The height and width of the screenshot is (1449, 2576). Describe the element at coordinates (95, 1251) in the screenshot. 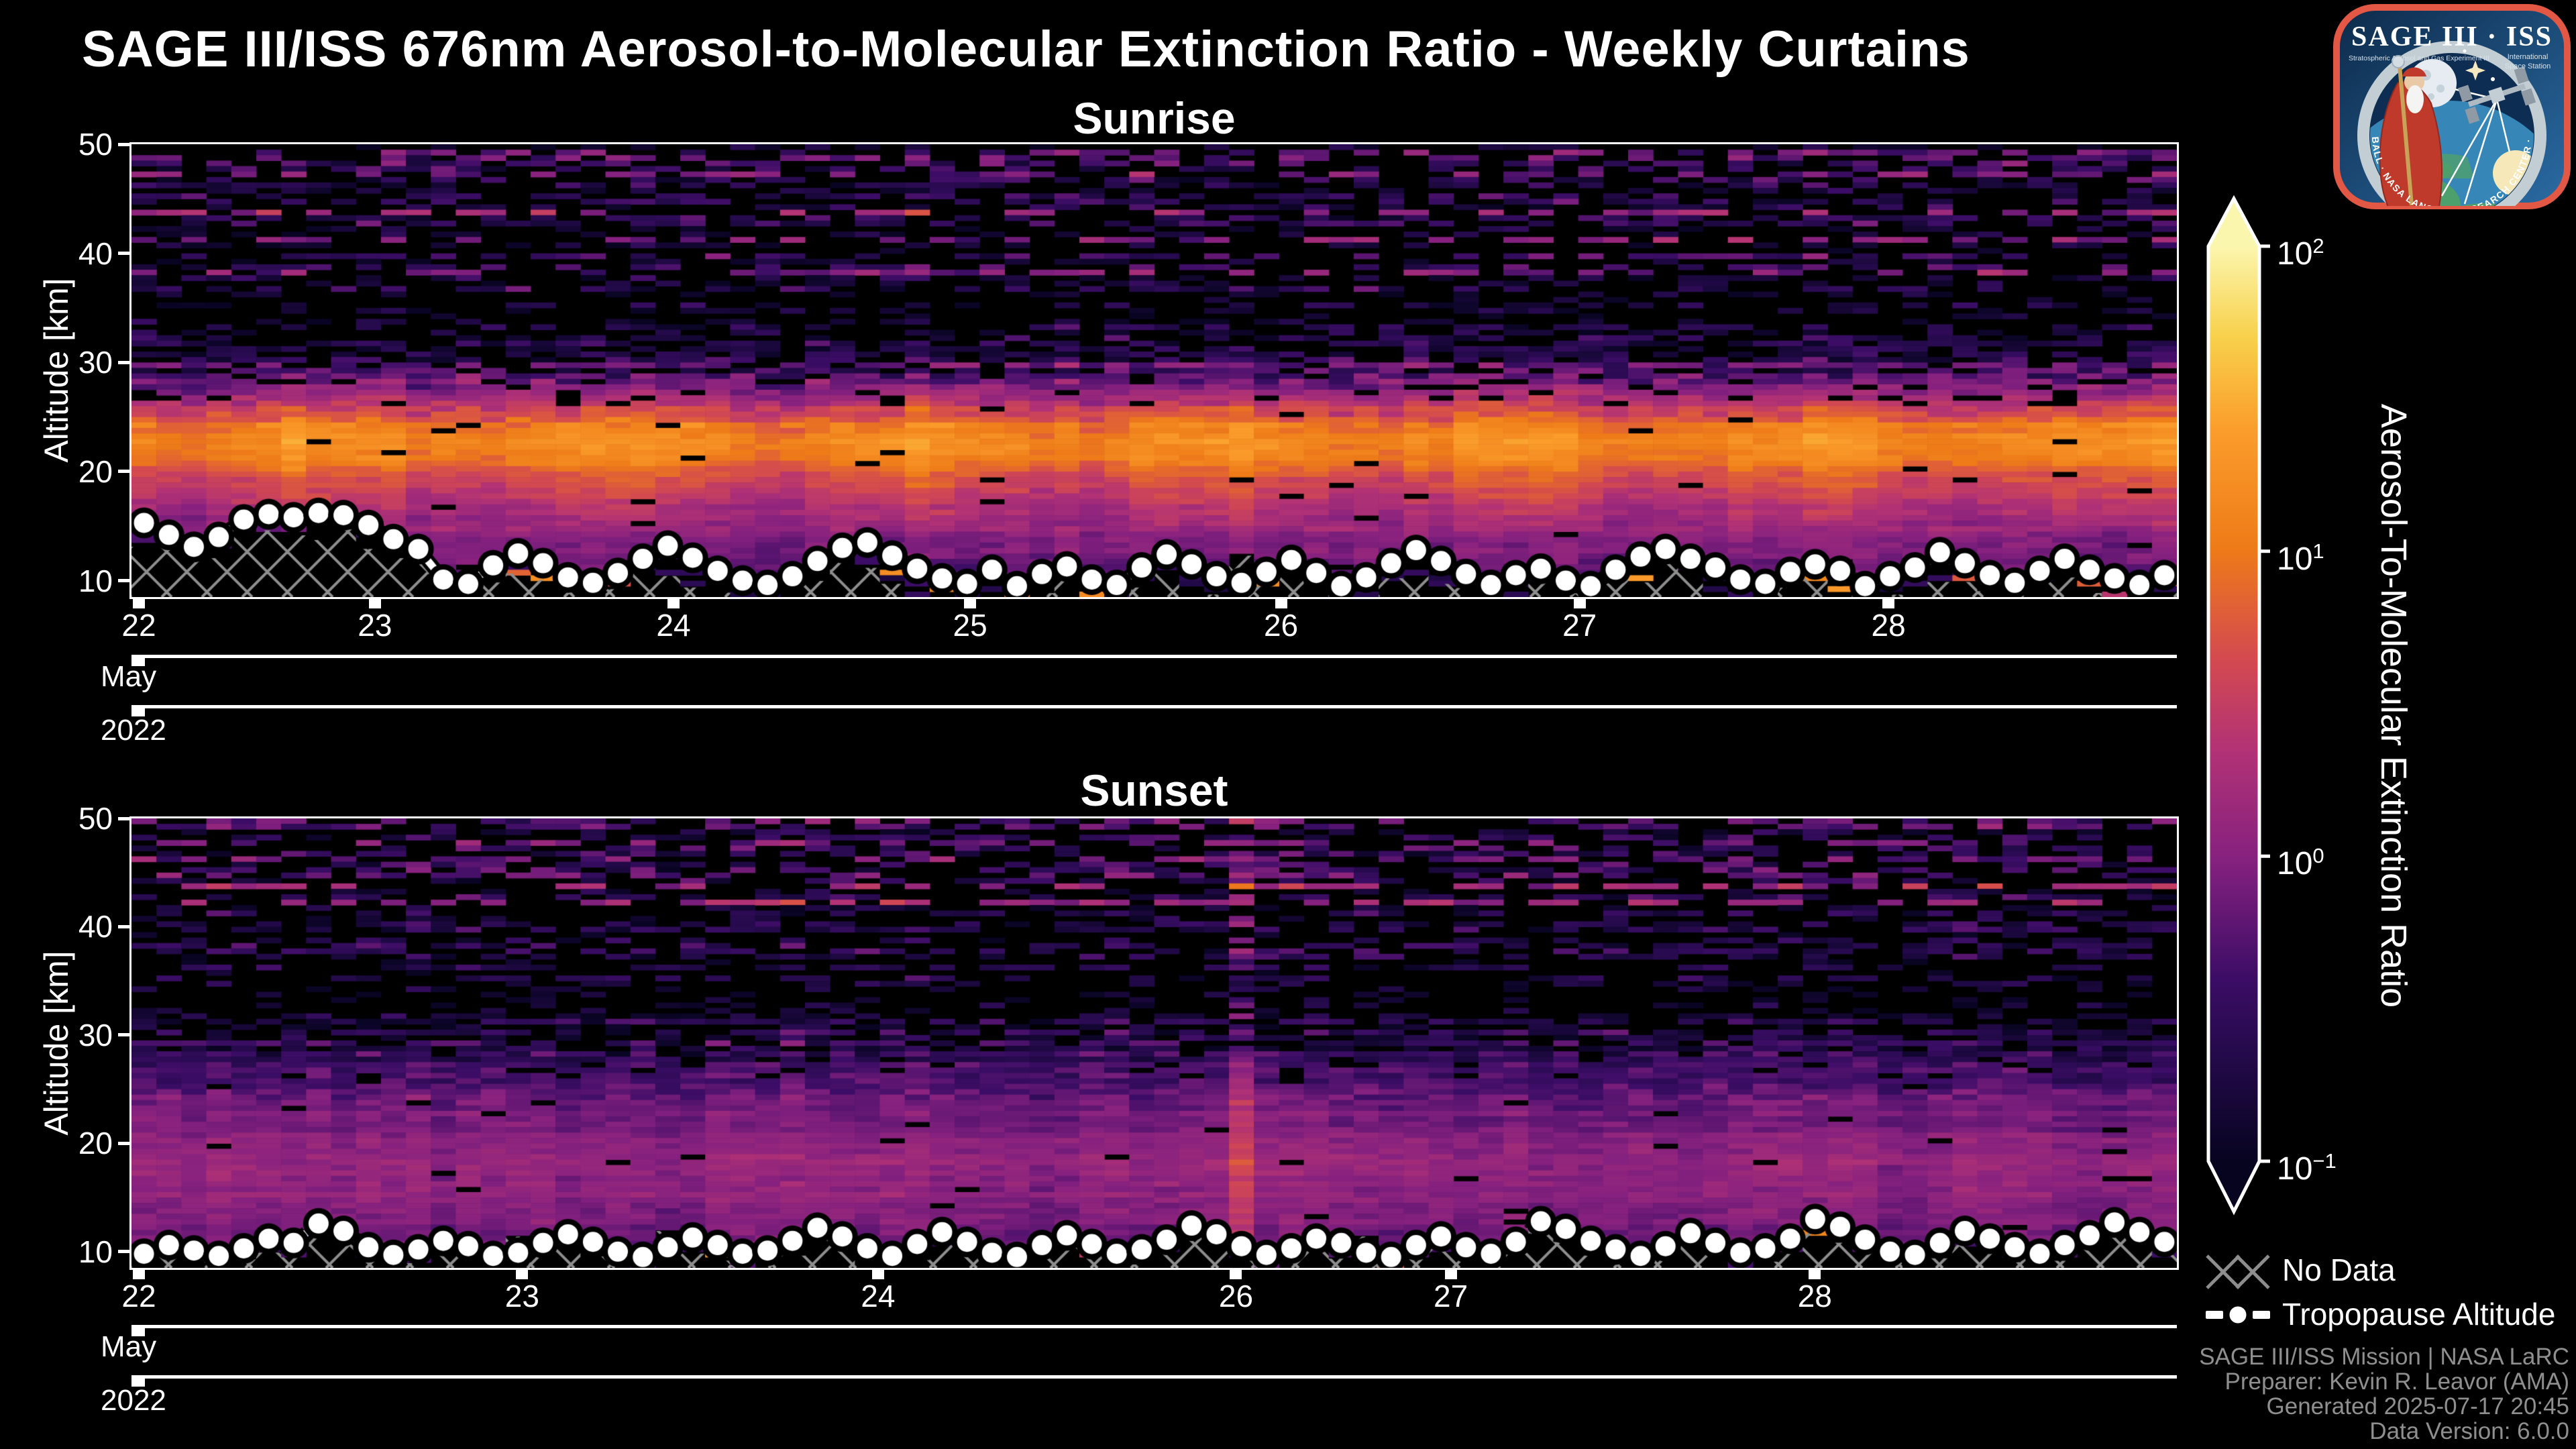

I see `y-tick-label-sunset: 10` at that location.